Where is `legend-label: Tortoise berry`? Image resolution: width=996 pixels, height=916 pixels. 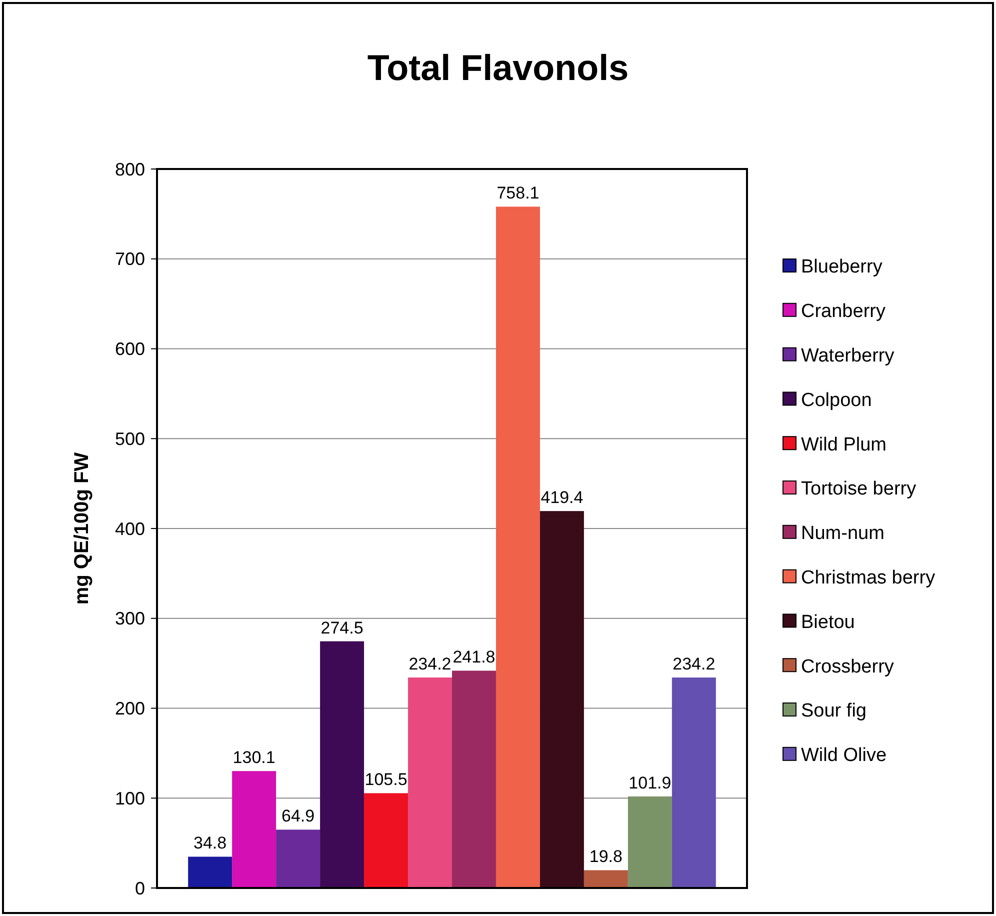
legend-label: Tortoise berry is located at coordinates (859, 489).